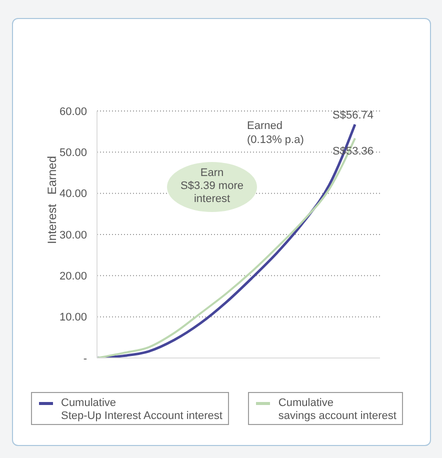 Image resolution: width=442 pixels, height=458 pixels. Describe the element at coordinates (73, 318) in the screenshot. I see `y-tick-label: 10.00` at that location.